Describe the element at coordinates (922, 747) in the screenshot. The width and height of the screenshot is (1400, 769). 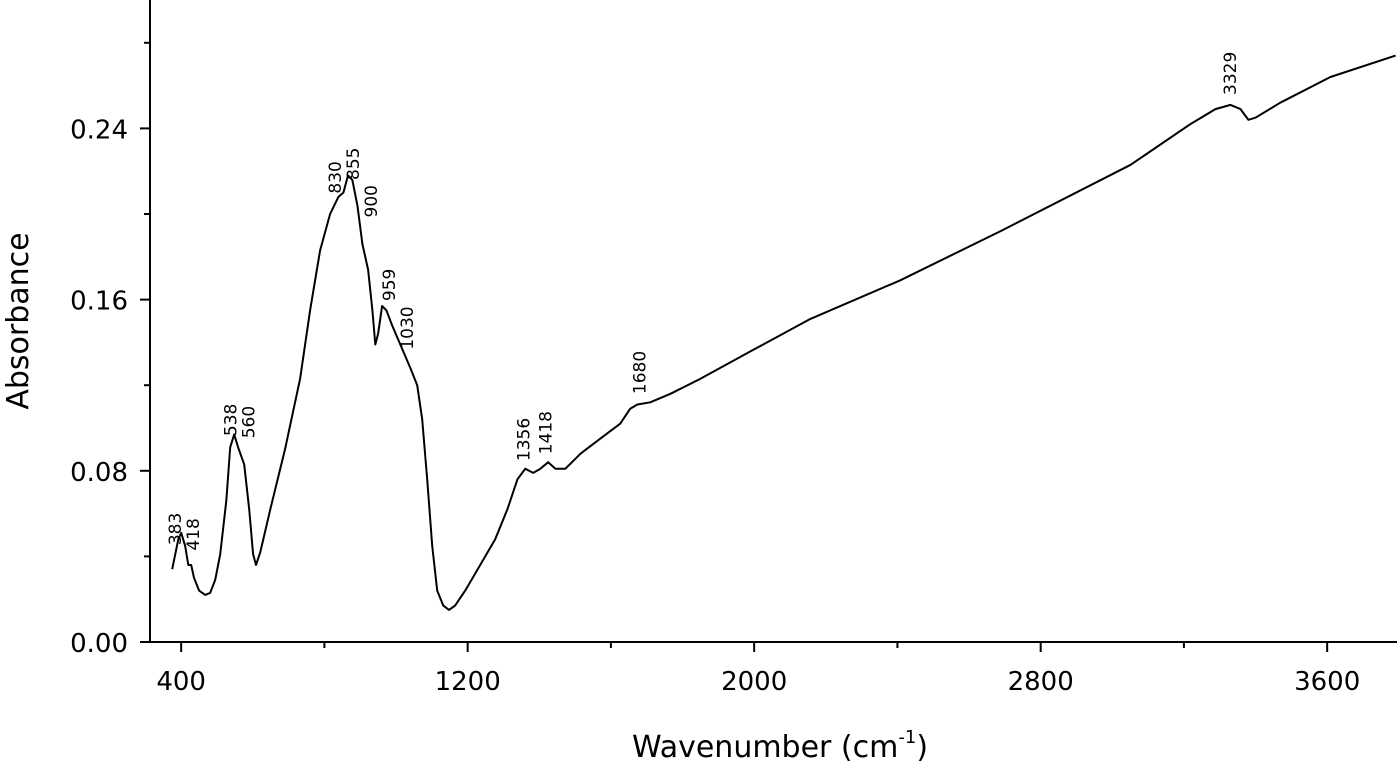
I see `x-axis-title-end: )` at that location.